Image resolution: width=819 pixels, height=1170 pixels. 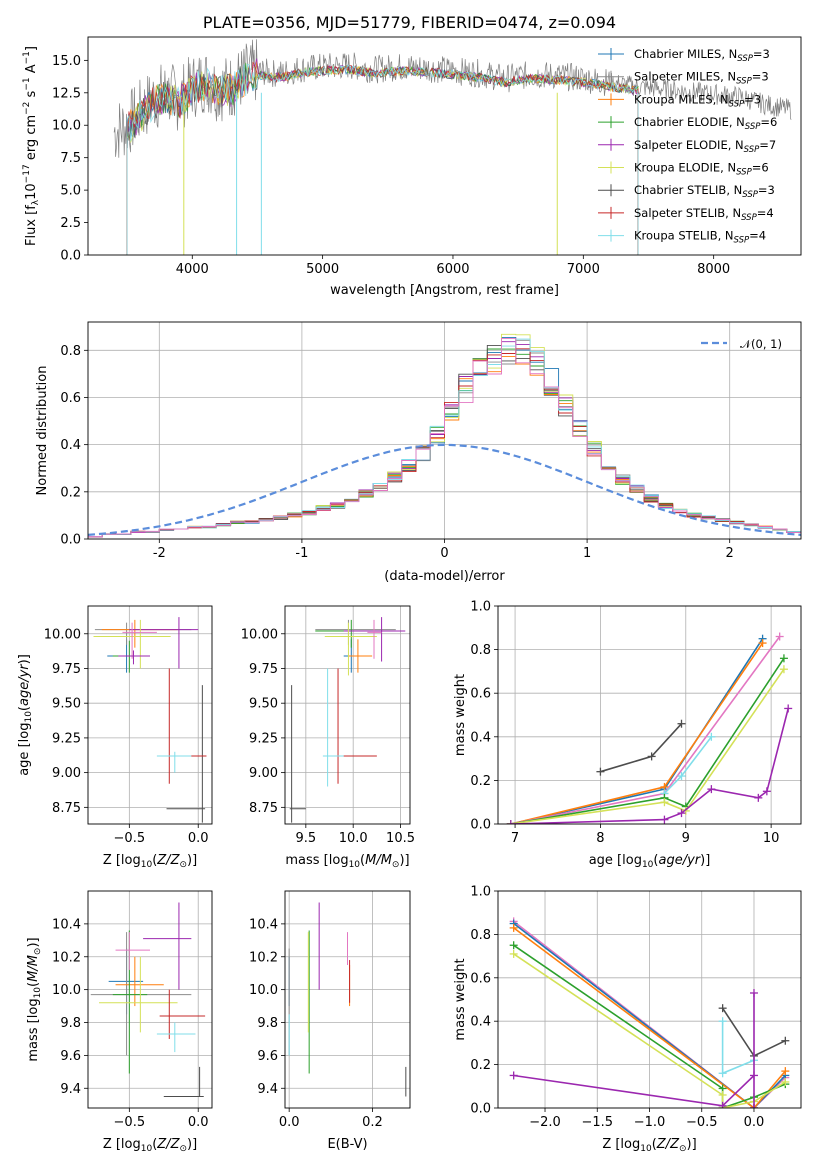 I want to click on y-tick-label: 9.6, so click(x=70, y=1056).